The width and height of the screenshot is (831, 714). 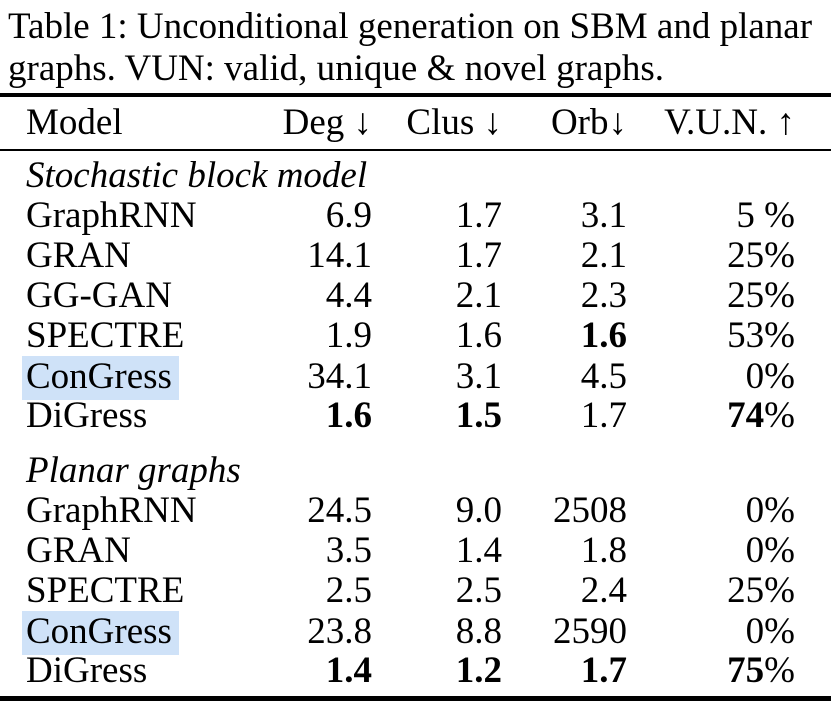 I want to click on metric-value: 9.0, so click(x=478, y=510).